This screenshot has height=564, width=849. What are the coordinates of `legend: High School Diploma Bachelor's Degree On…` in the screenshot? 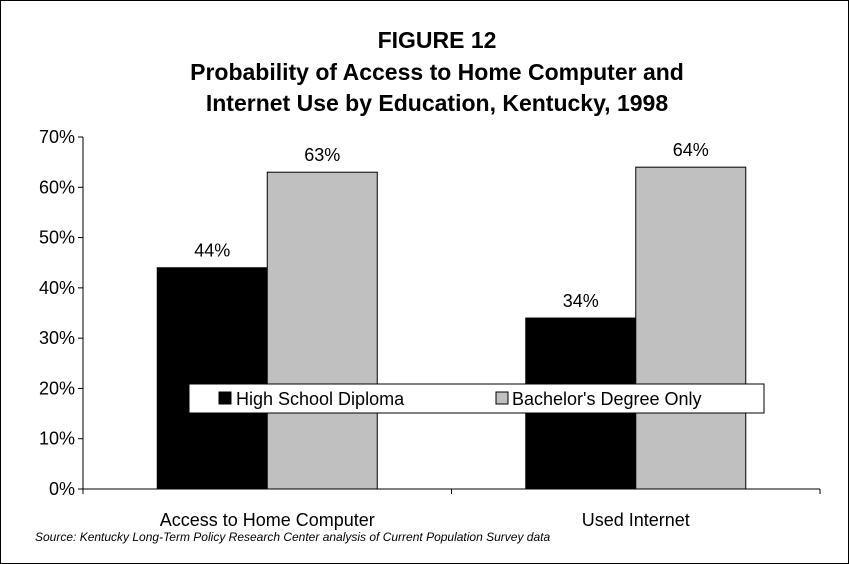 It's located at (476, 398).